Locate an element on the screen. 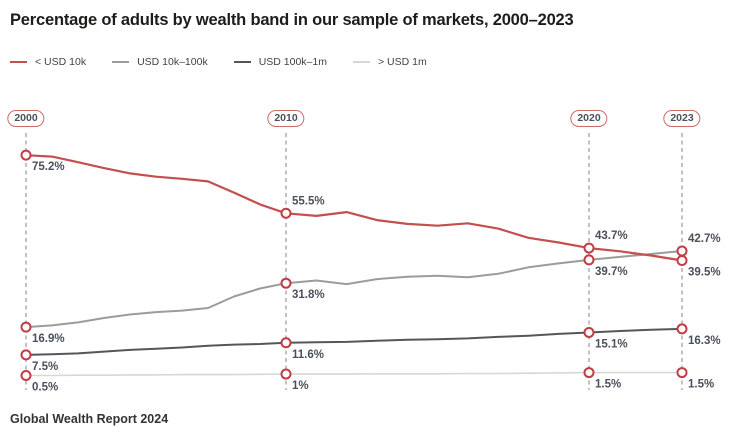 The width and height of the screenshot is (731, 445). value-label: 11.6% is located at coordinates (308, 355).